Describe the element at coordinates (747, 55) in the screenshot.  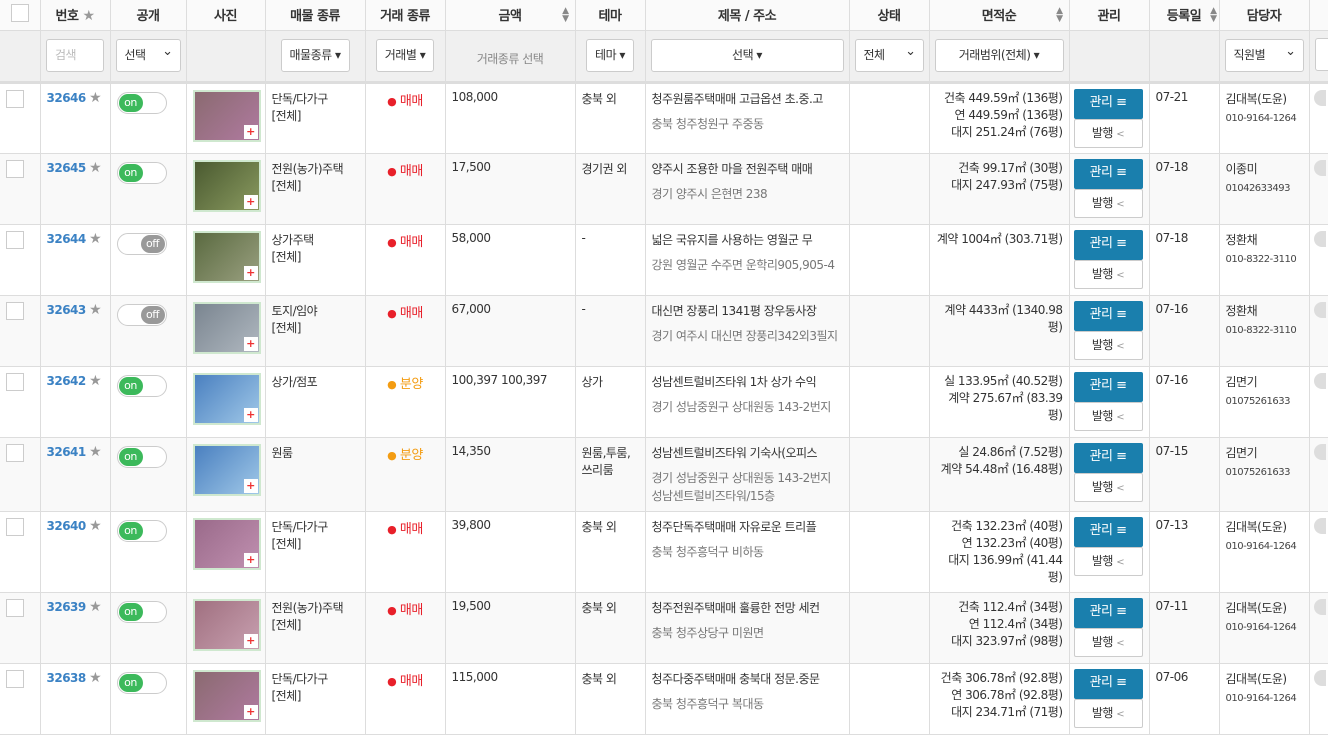
I see `title-dropdown: 선택 ▾` at that location.